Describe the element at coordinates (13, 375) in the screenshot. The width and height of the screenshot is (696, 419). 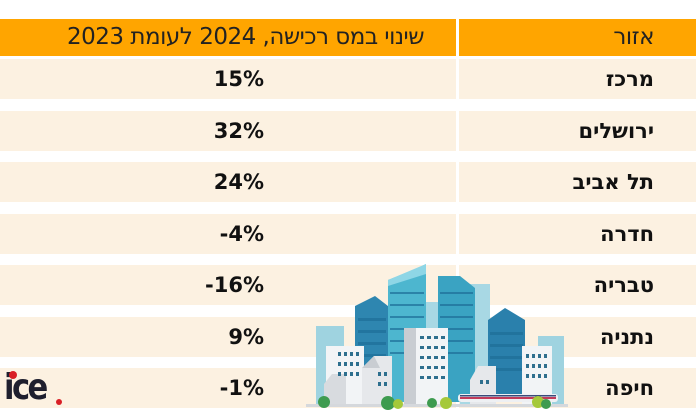
I see `logo-dot` at that location.